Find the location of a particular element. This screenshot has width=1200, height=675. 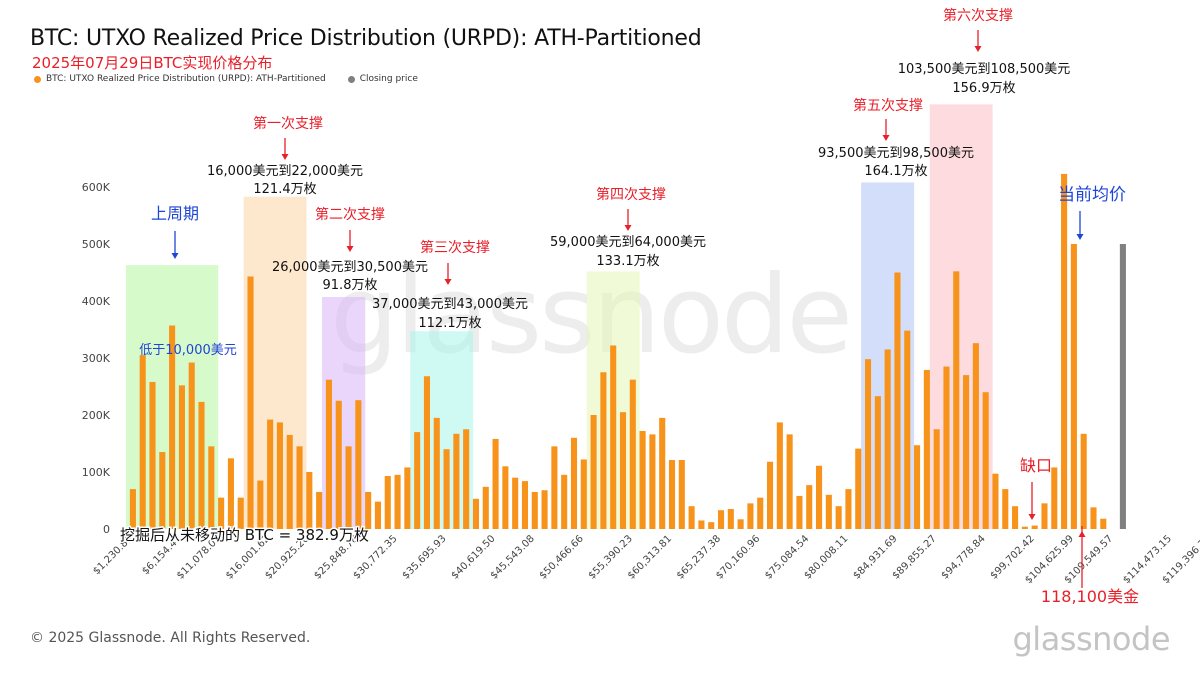

label-support-4-range: 59,000美元到64,000美元 is located at coordinates (628, 242).